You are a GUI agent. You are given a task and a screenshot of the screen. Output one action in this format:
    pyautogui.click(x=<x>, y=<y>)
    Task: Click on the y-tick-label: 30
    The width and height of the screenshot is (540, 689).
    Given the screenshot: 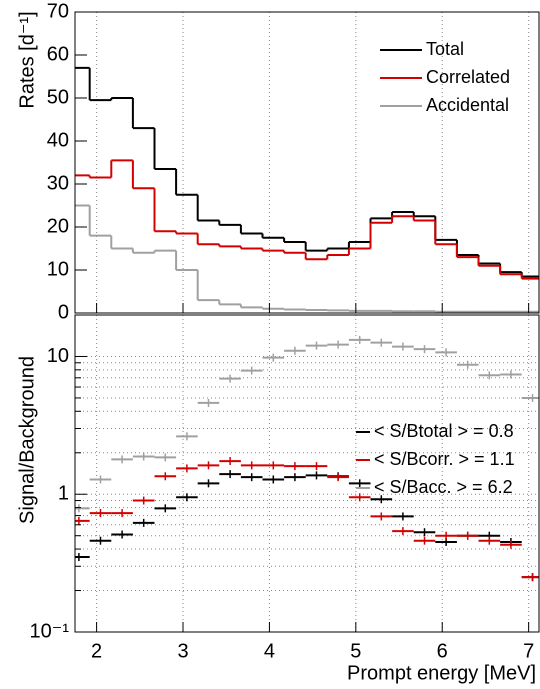 What is the action you would take?
    pyautogui.click(x=58, y=183)
    